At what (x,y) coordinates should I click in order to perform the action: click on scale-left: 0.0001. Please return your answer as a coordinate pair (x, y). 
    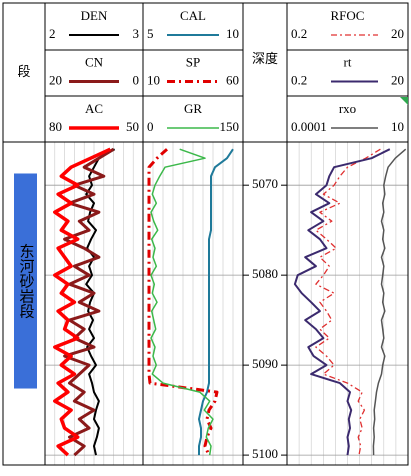
    Looking at the image, I should click on (309, 126).